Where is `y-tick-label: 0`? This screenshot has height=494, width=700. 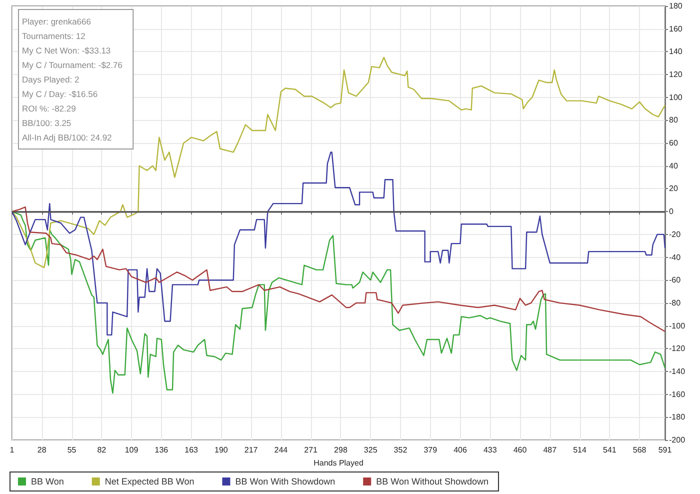
y-tick-label: 0 is located at coordinates (671, 211).